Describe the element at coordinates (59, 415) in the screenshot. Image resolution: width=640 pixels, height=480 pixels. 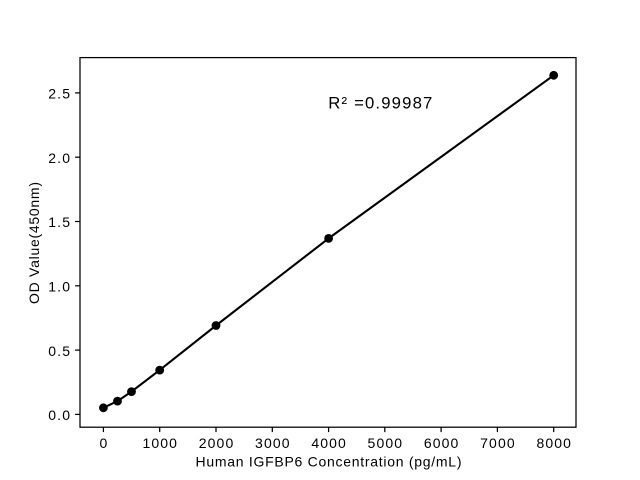
I see `svg-text: 0.0` at that location.